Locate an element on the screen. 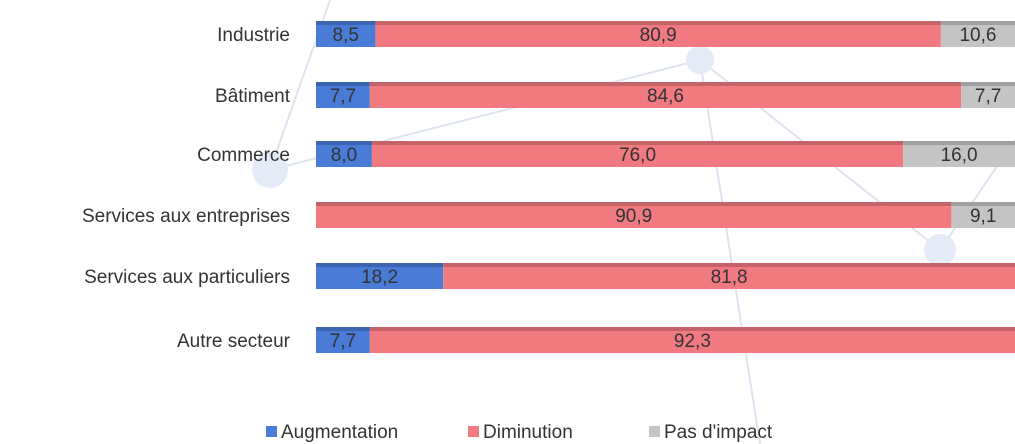  data-label: 18,2 is located at coordinates (379, 277).